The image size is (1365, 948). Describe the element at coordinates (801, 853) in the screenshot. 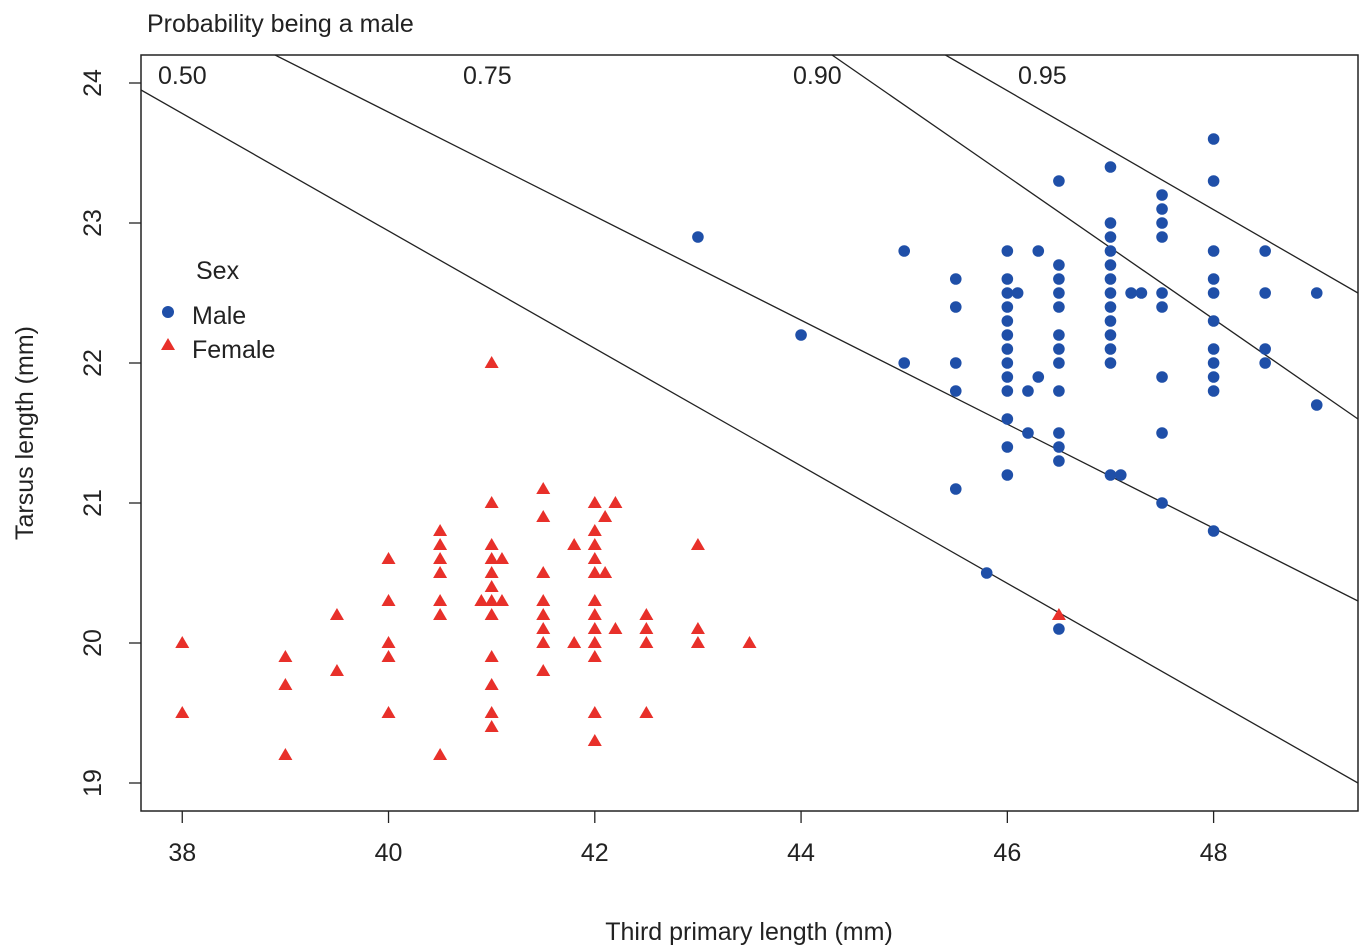

I see `x-tick-label: 44` at that location.